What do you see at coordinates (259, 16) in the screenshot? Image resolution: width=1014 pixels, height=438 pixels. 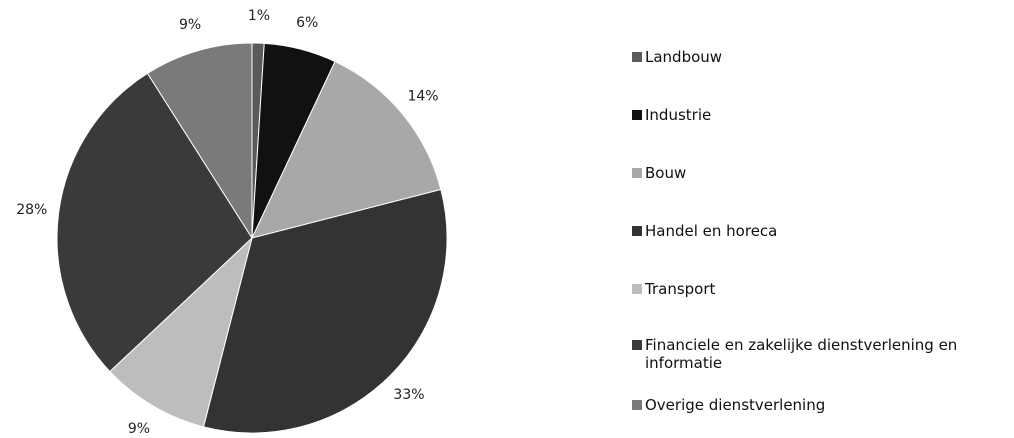 I see `data-label: 1%` at bounding box center [259, 16].